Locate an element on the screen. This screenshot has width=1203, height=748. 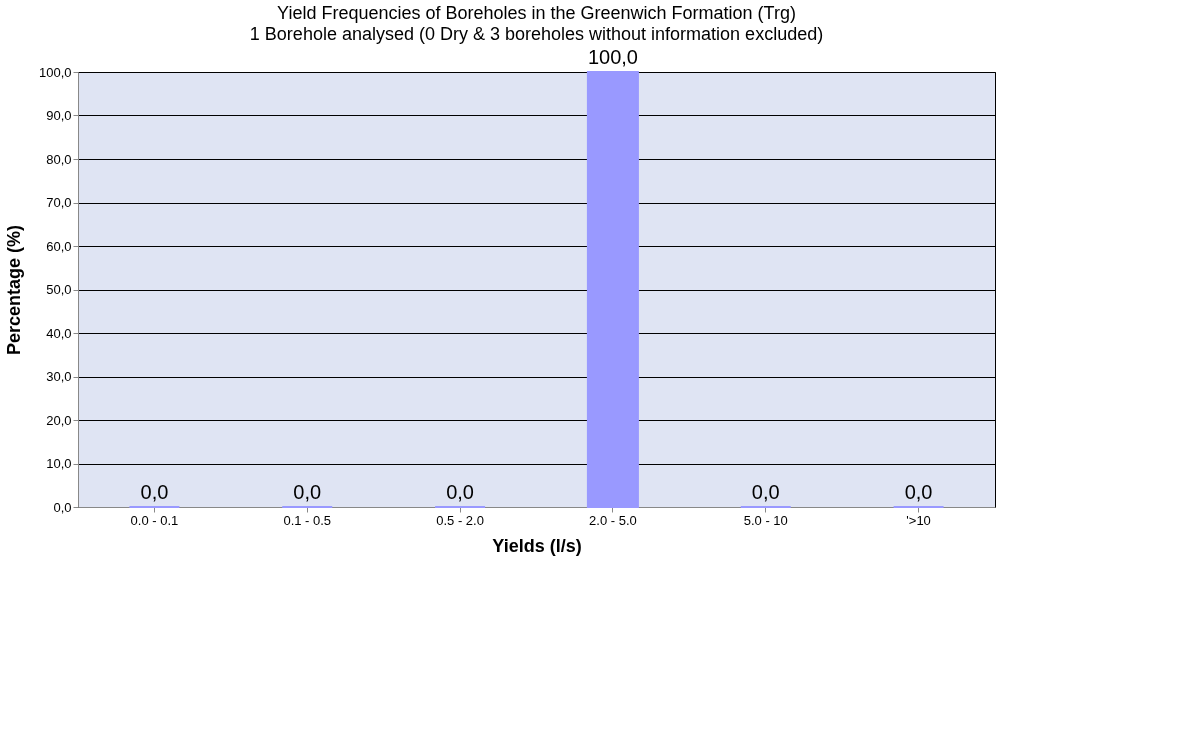
y-axis-title: Percentage (%) is located at coordinates (13, 290).